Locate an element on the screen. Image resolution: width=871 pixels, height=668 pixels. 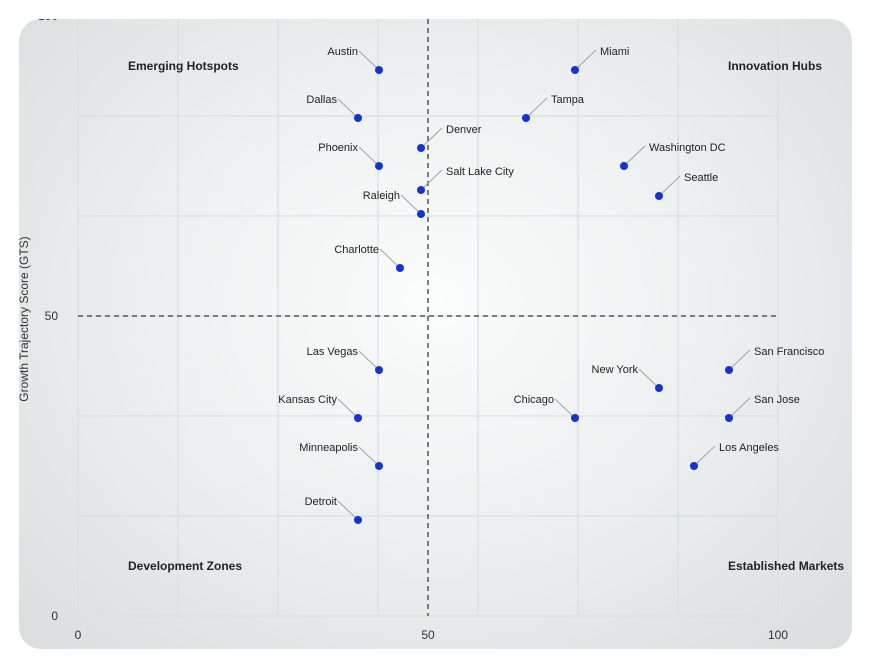
x-tick-label: 100 is located at coordinates (778, 635).